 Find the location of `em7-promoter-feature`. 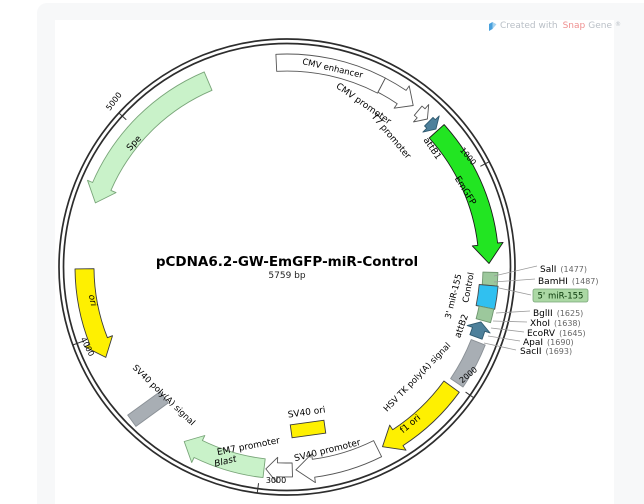

em7-promoter-feature is located at coordinates (279, 469).